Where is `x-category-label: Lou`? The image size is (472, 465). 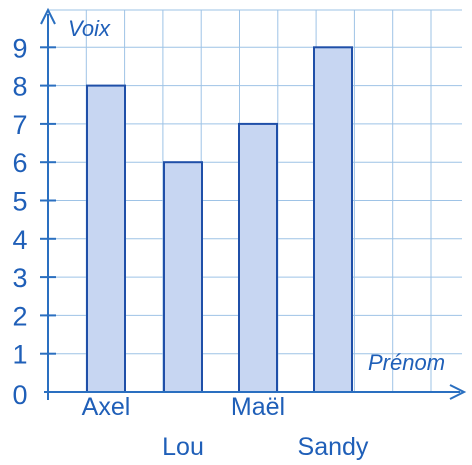 x-category-label: Lou is located at coordinates (183, 447).